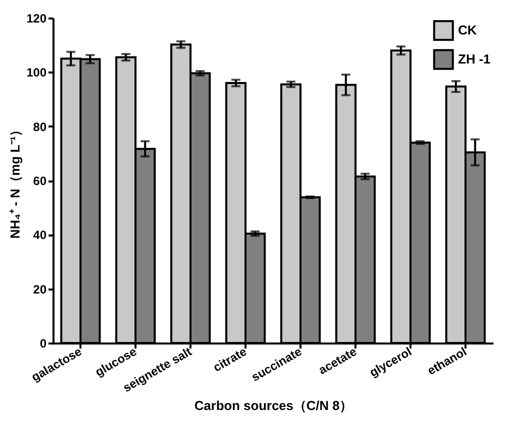 This screenshot has height=430, width=529. Describe the element at coordinates (40, 235) in the screenshot. I see `y-tick-label: 40` at that location.